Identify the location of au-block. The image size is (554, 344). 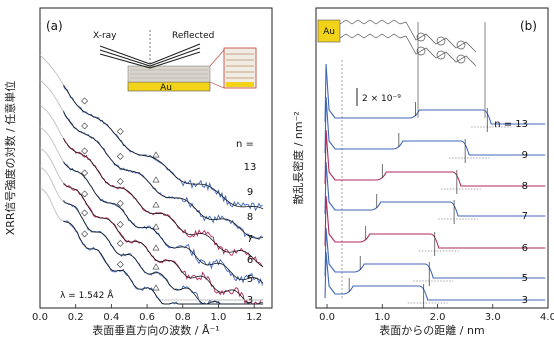
(329, 31).